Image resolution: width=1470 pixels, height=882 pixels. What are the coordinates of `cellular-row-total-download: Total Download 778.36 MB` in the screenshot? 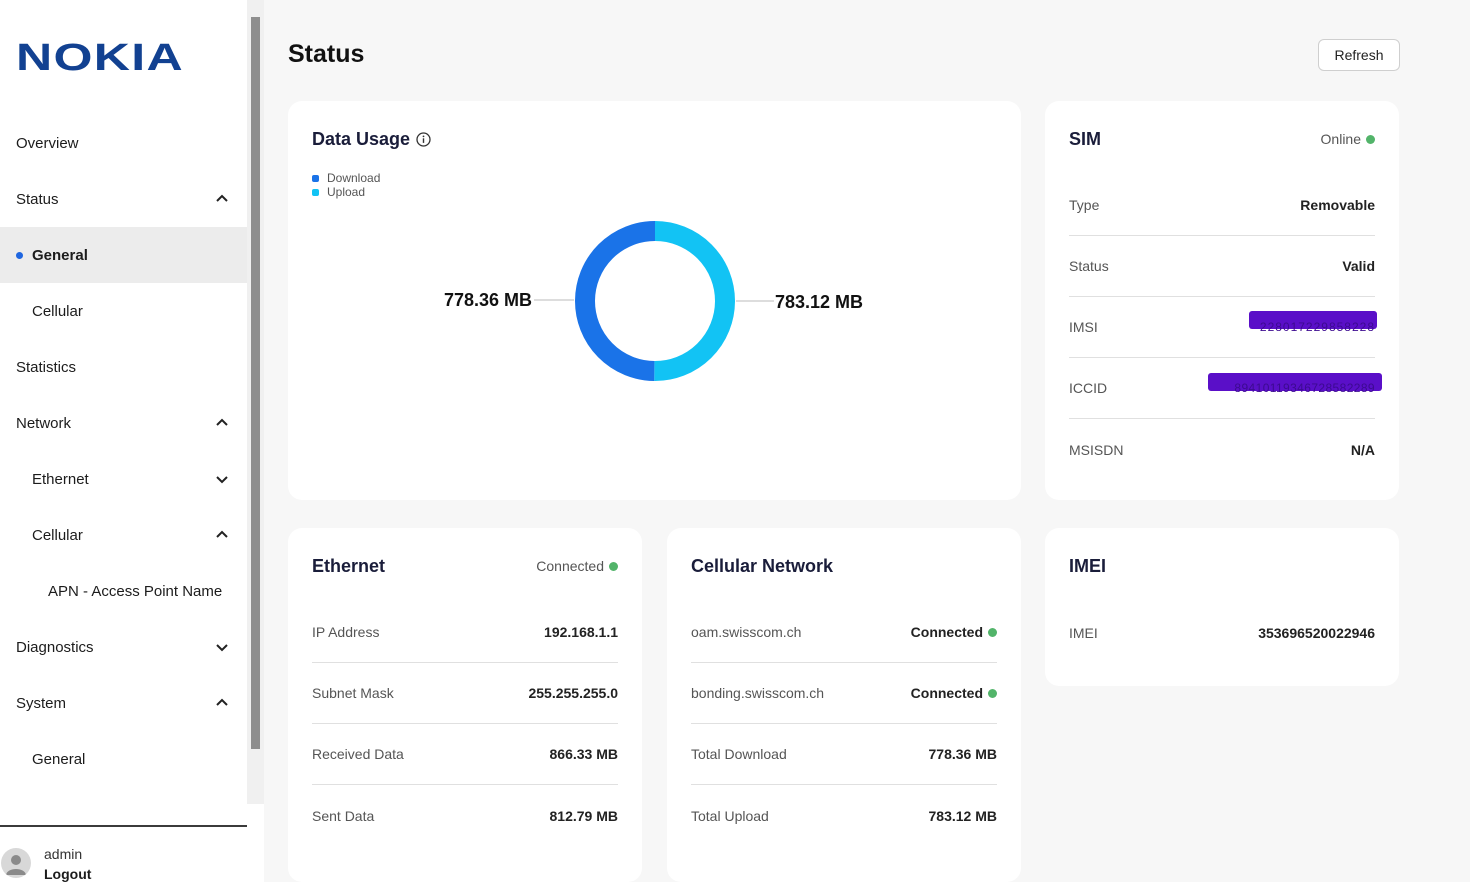 It's located at (844, 754).